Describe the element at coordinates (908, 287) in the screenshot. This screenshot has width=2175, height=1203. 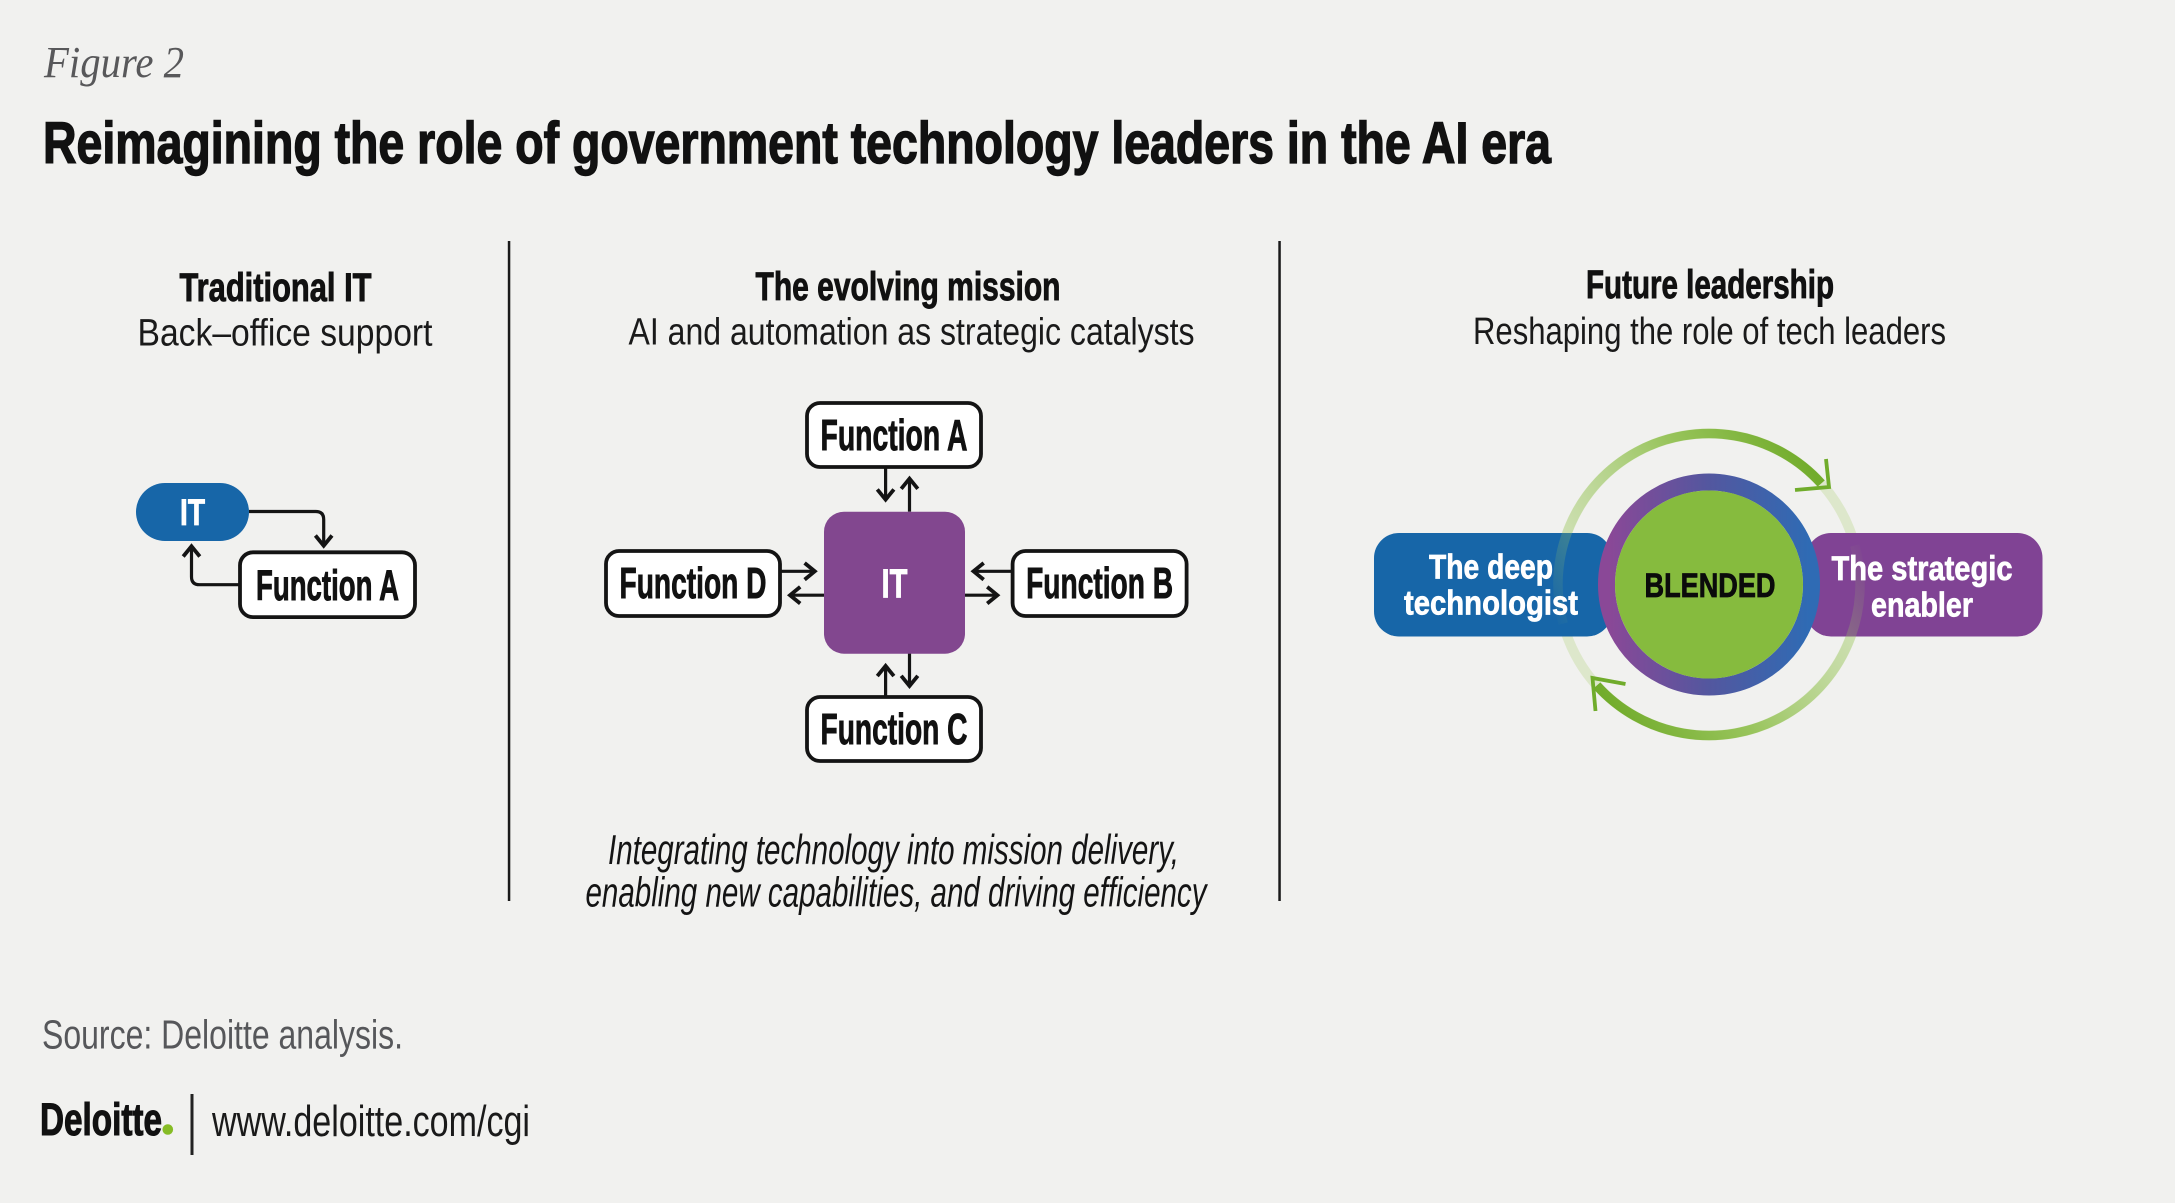
I see `svg-text: The evolving mission` at that location.